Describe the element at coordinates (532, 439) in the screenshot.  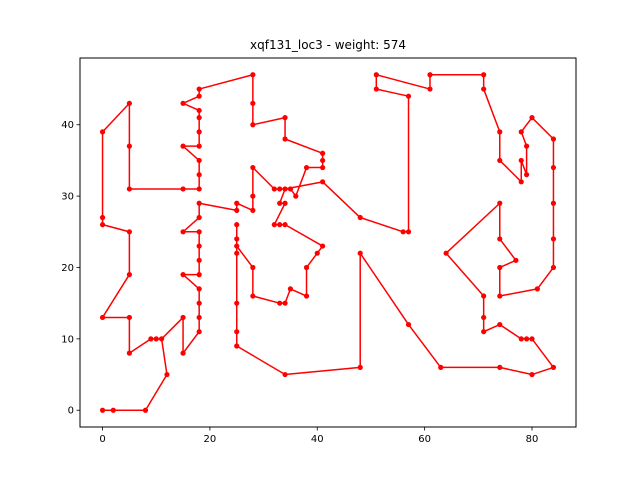
I see `x-tick-label: 80` at that location.